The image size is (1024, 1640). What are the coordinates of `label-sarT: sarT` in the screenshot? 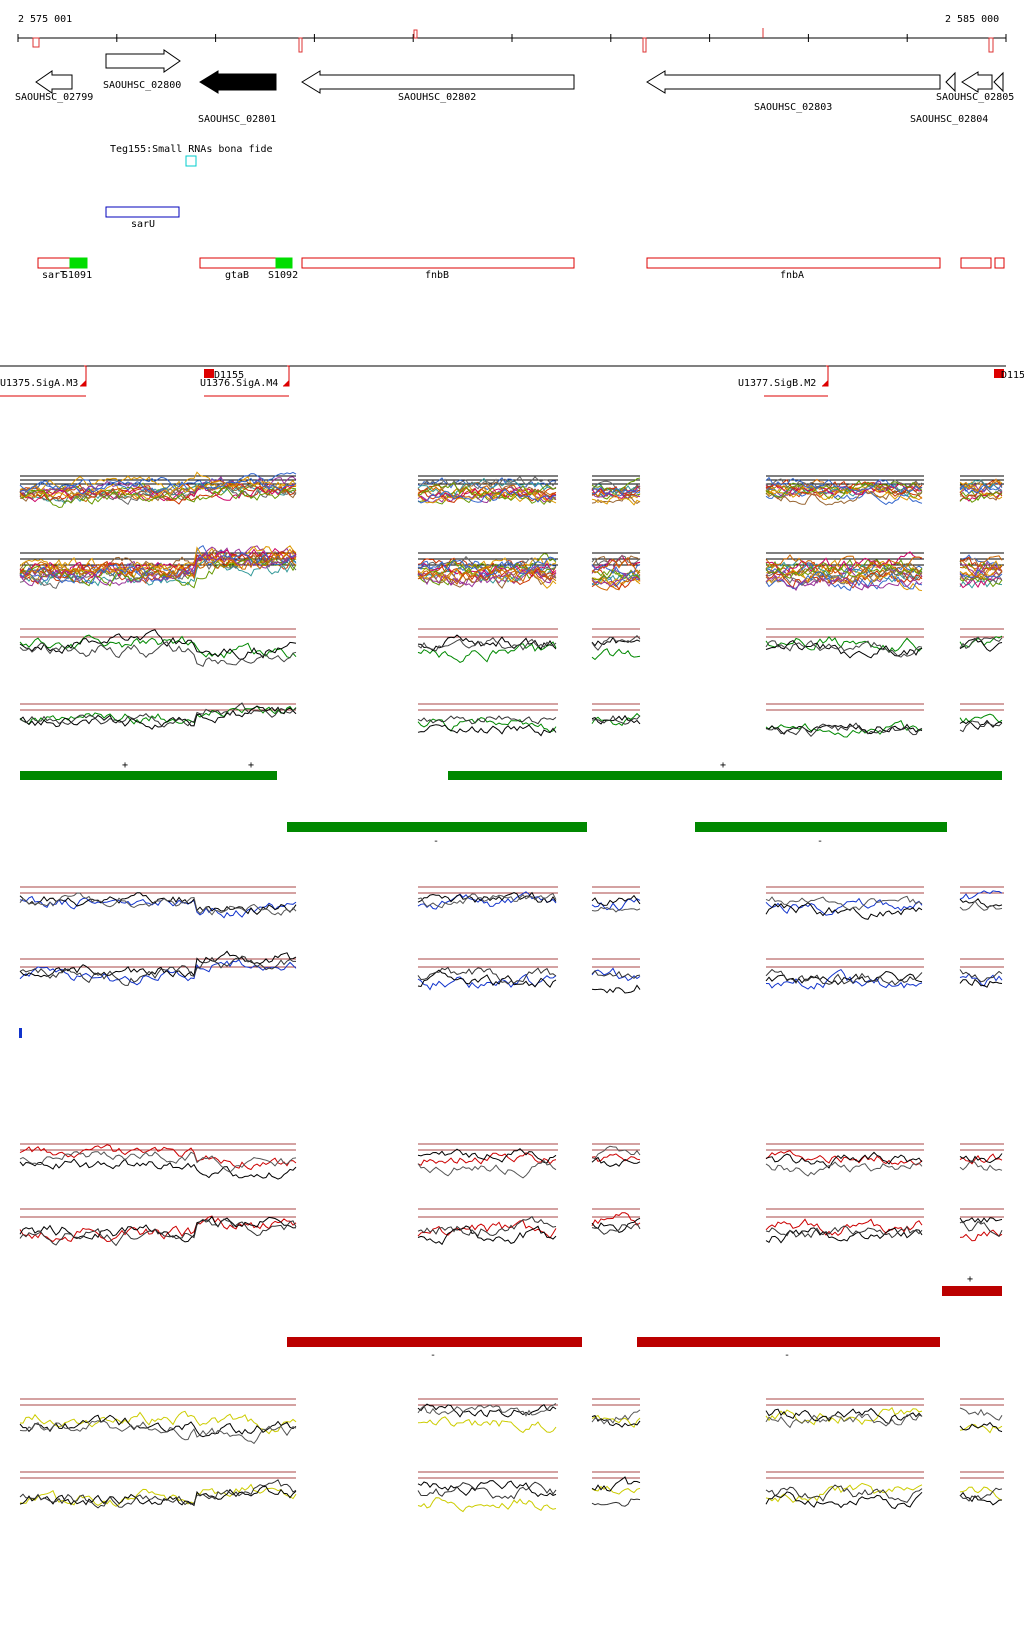 It's located at (54, 275).